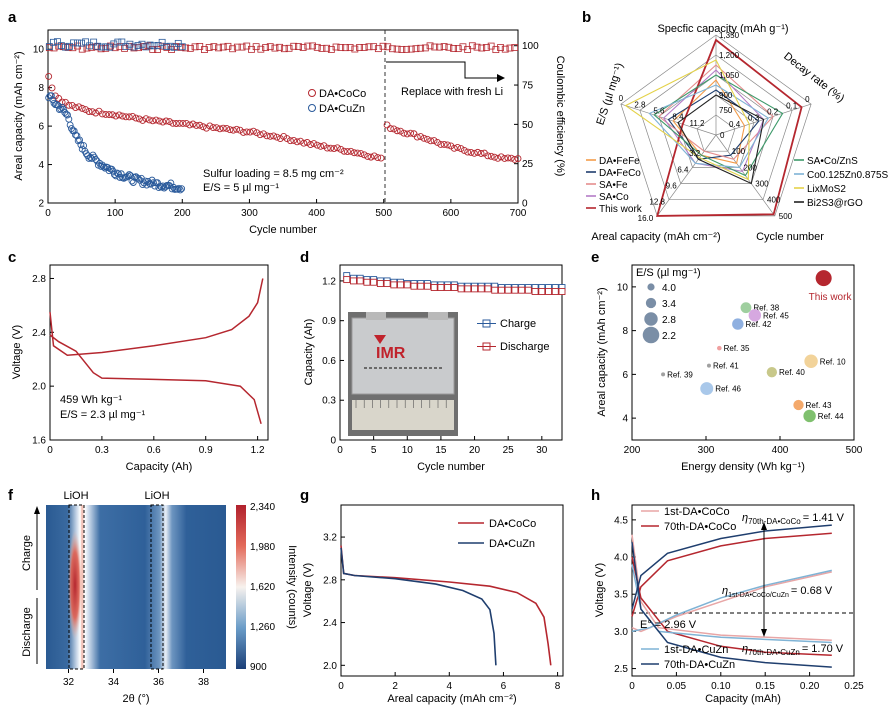  What do you see at coordinates (669, 320) in the screenshot?
I see `panel-e-legend-label: 2.8` at bounding box center [669, 320].